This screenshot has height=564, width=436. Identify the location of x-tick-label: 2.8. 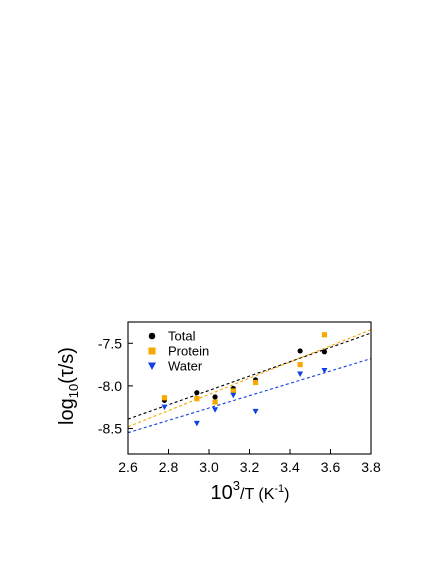
(169, 467).